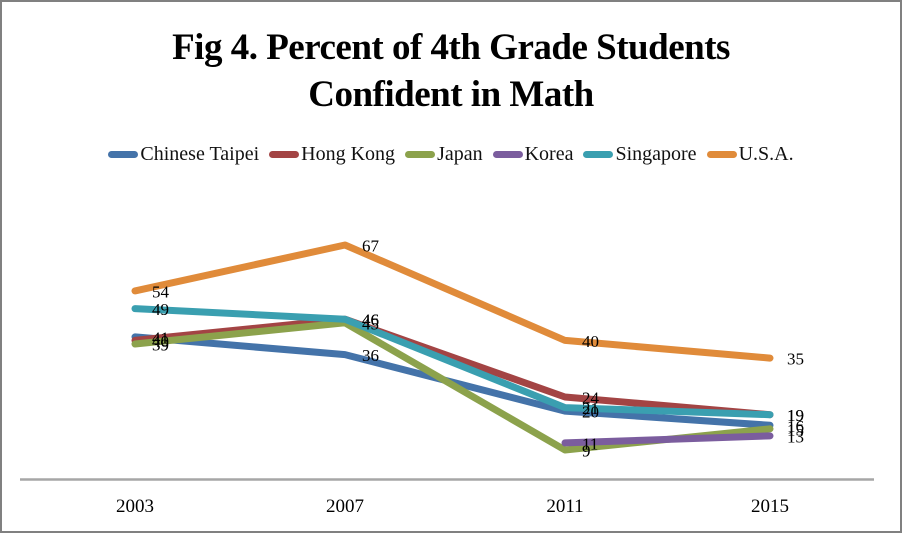  Describe the element at coordinates (371, 246) in the screenshot. I see `data-label: 67` at that location.